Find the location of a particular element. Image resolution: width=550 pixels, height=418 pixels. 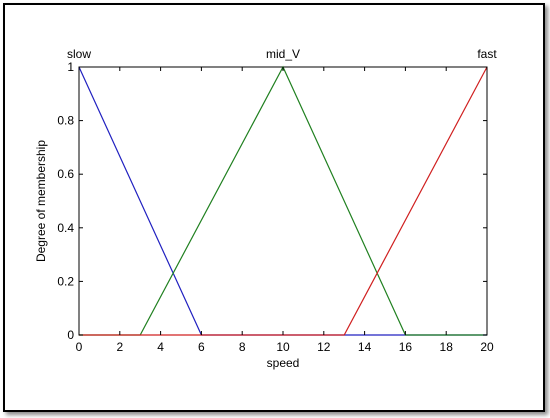

y-tick-label: 0.6 is located at coordinates (65, 174).